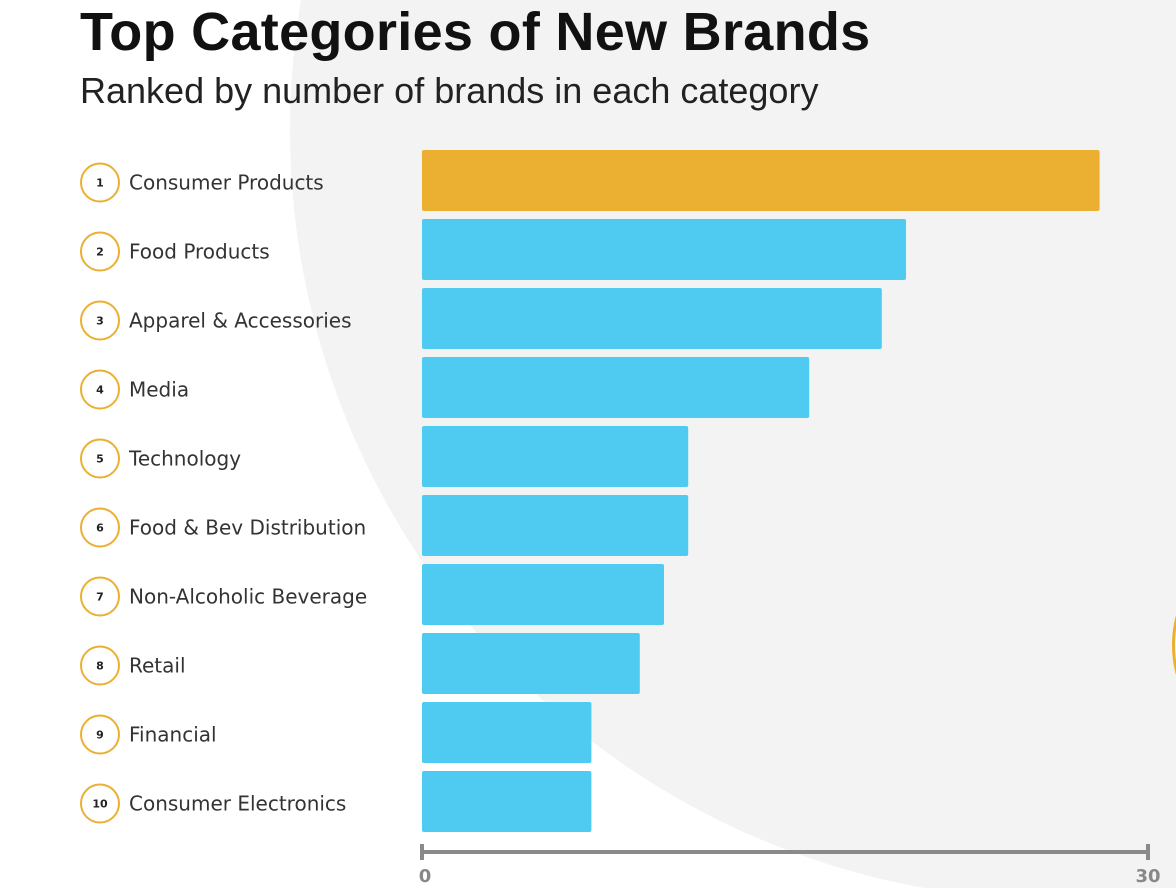 This screenshot has width=1176, height=888. I want to click on category-label-9: Financial, so click(173, 735).